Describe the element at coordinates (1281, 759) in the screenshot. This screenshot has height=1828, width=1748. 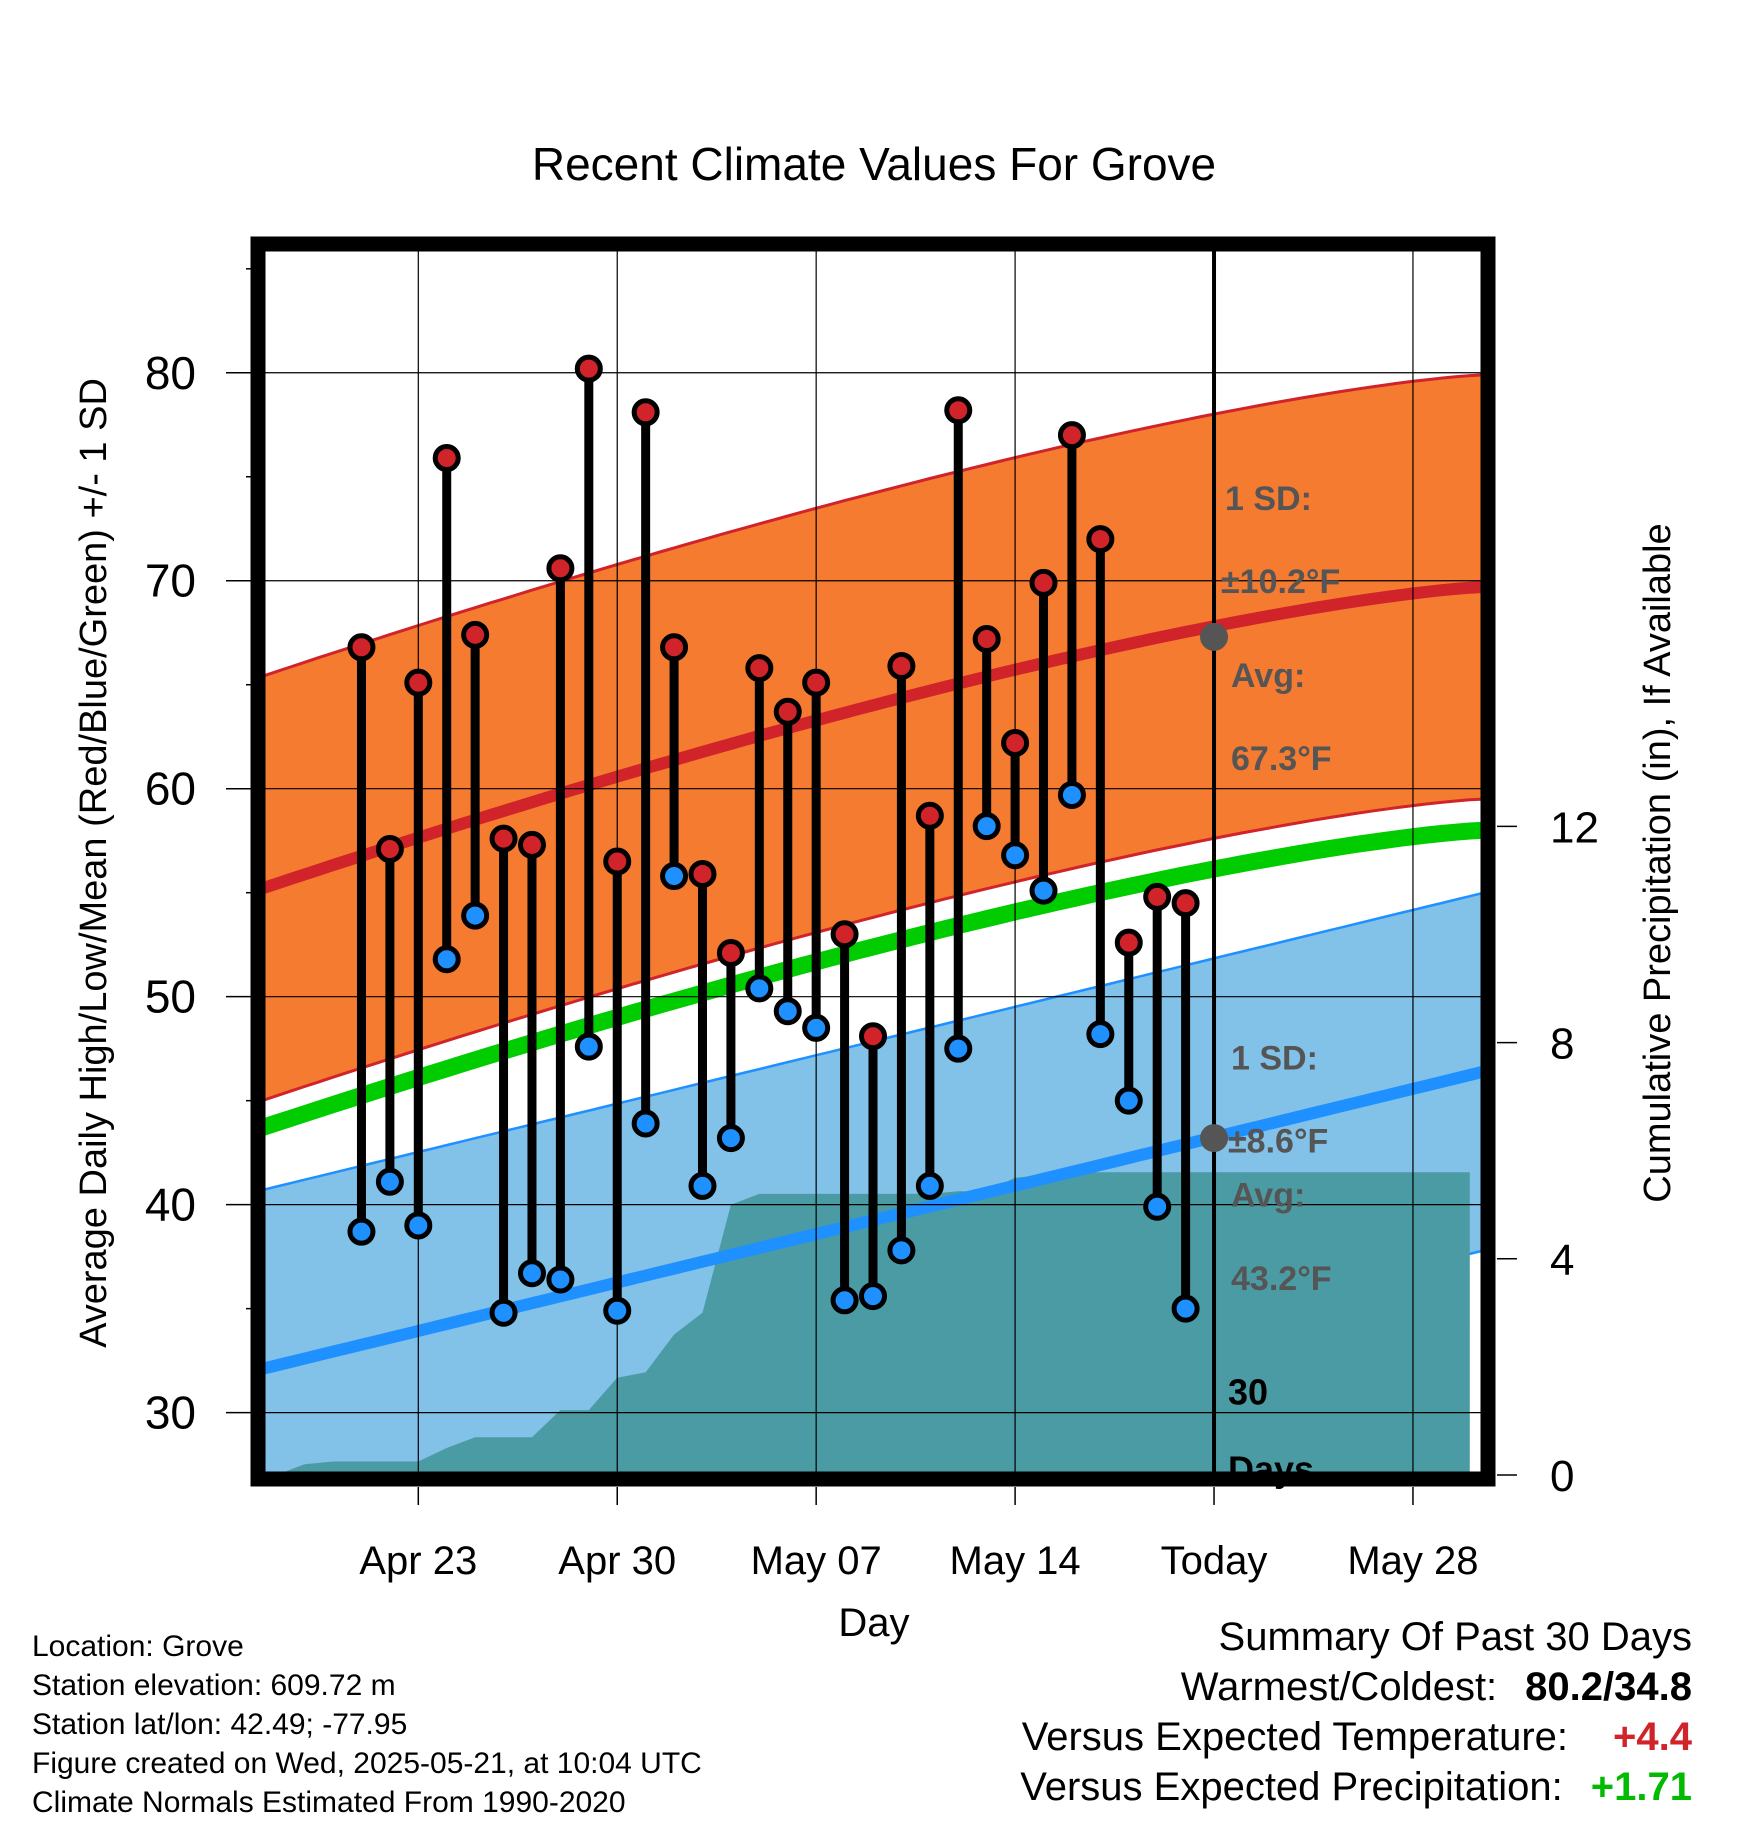
I see `high-avg-value: 67.3°F` at that location.